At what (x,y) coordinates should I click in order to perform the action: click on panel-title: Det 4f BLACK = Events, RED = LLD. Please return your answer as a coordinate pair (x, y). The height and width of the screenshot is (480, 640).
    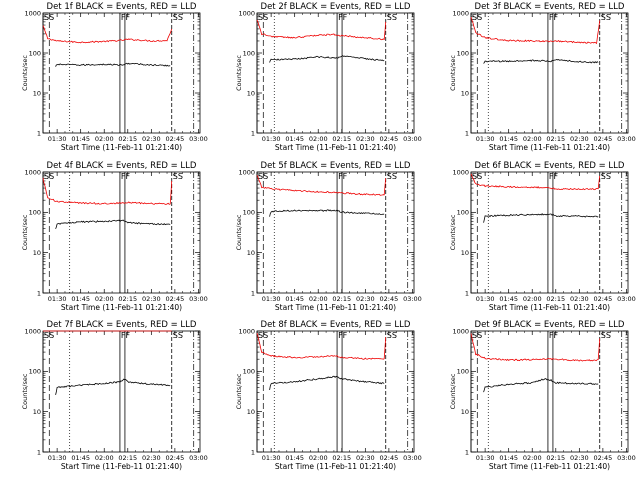
    Looking at the image, I should click on (122, 166).